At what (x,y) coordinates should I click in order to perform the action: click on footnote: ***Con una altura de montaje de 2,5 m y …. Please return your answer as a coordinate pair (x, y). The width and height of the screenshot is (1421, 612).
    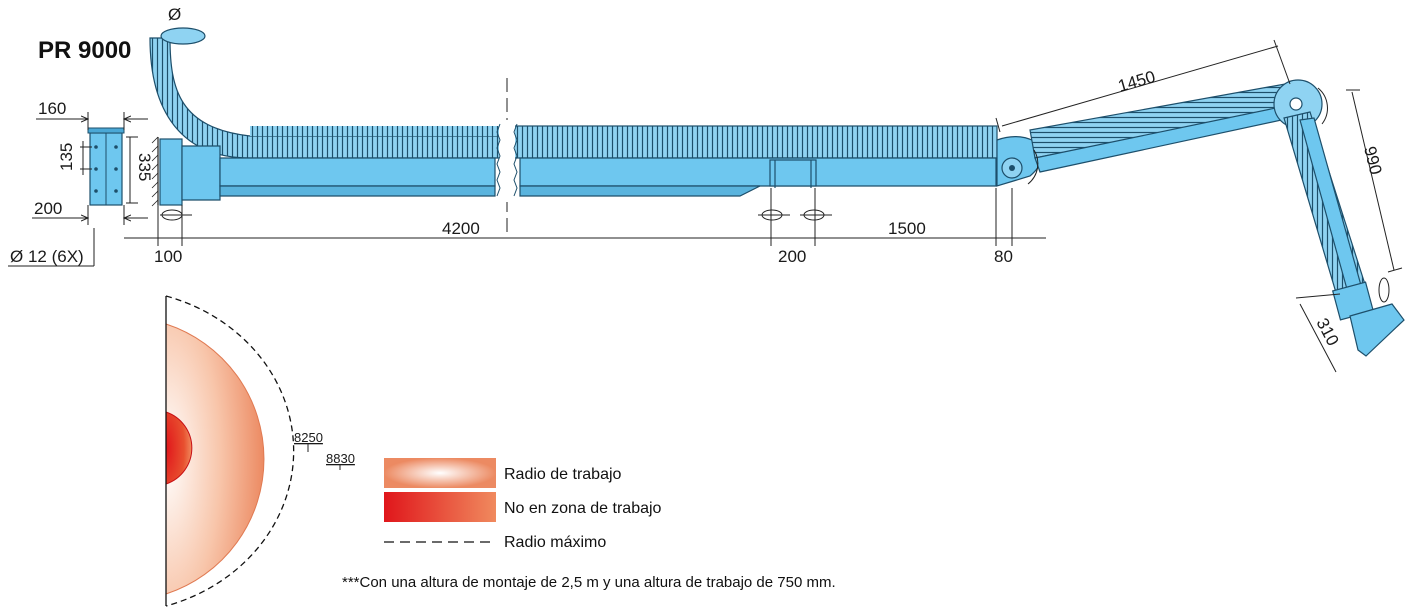
    Looking at the image, I should click on (589, 582).